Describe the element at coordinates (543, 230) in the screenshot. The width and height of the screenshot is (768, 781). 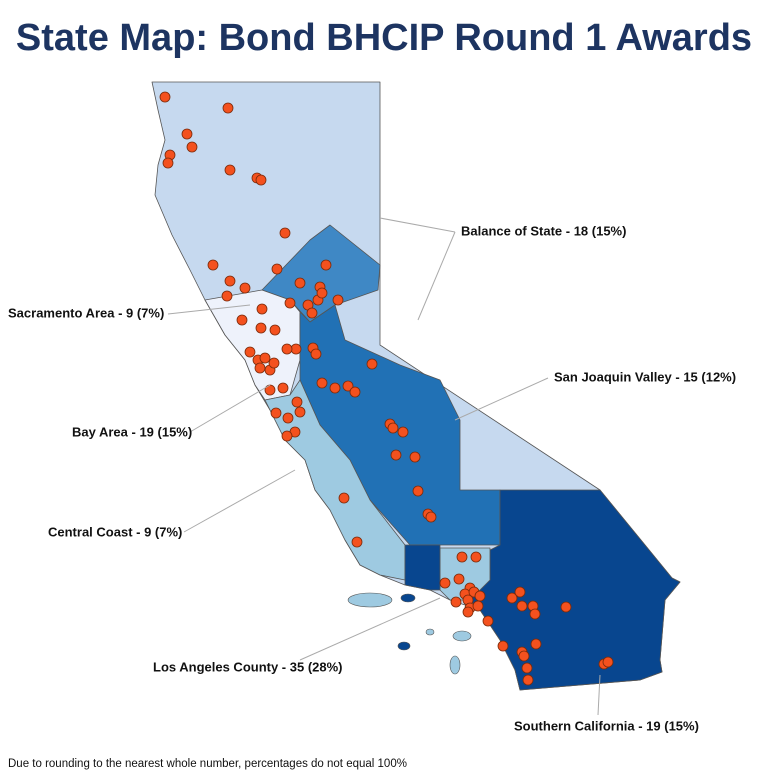
I see `region-label: Balance of State - 18 (15%)` at that location.